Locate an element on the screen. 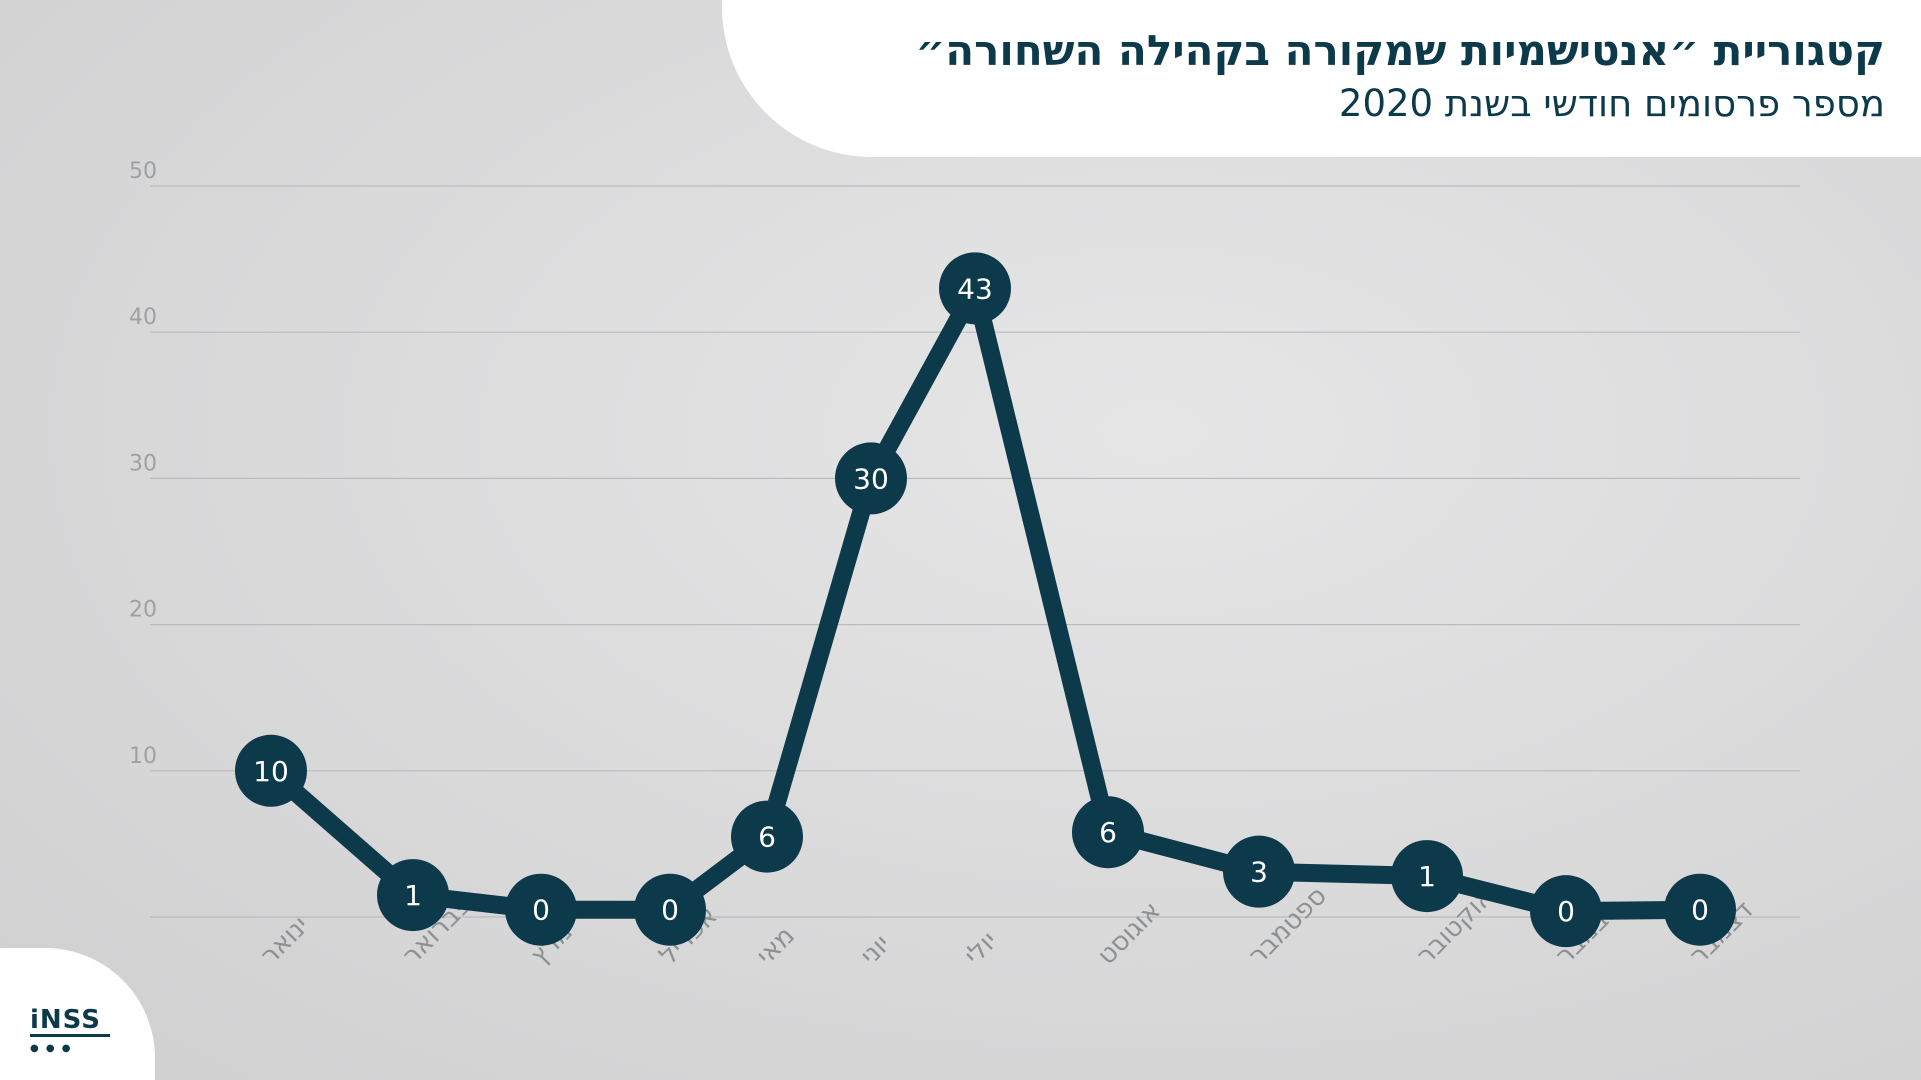 The height and width of the screenshot is (1080, 1921). data-label: 3 is located at coordinates (1259, 872).